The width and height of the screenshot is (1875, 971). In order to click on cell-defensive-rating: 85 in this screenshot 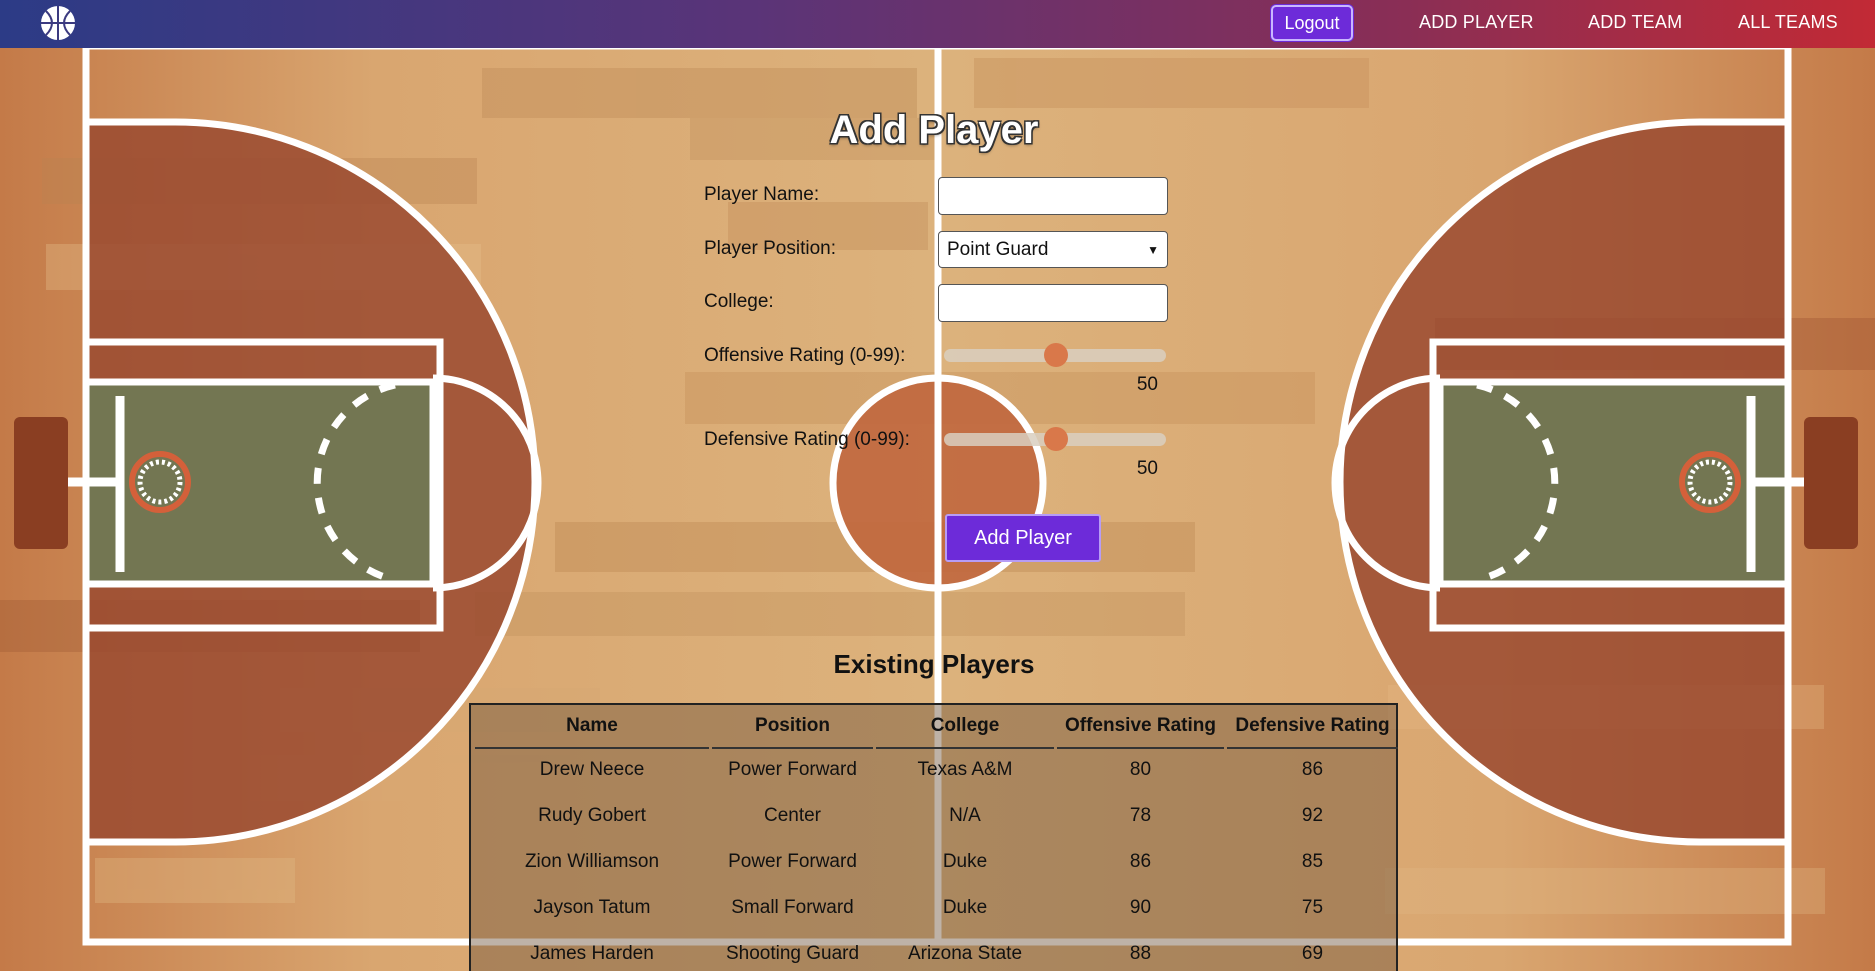, I will do `click(1312, 861)`.